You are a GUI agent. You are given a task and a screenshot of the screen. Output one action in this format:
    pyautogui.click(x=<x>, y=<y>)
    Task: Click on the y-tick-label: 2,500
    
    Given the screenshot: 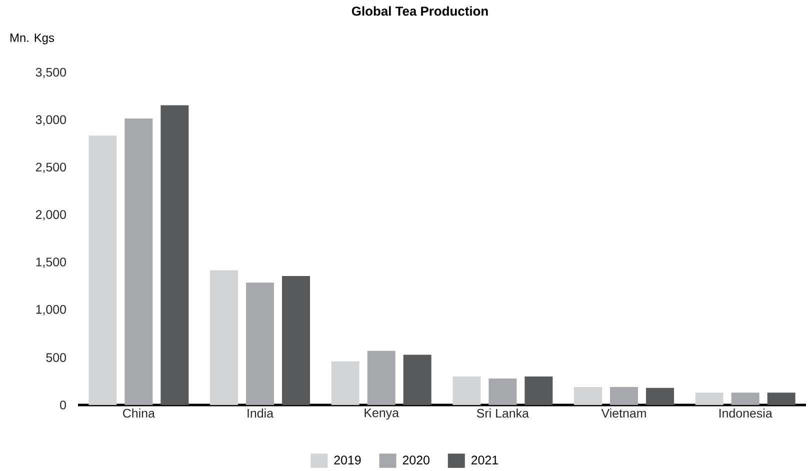 What is the action you would take?
    pyautogui.click(x=51, y=167)
    